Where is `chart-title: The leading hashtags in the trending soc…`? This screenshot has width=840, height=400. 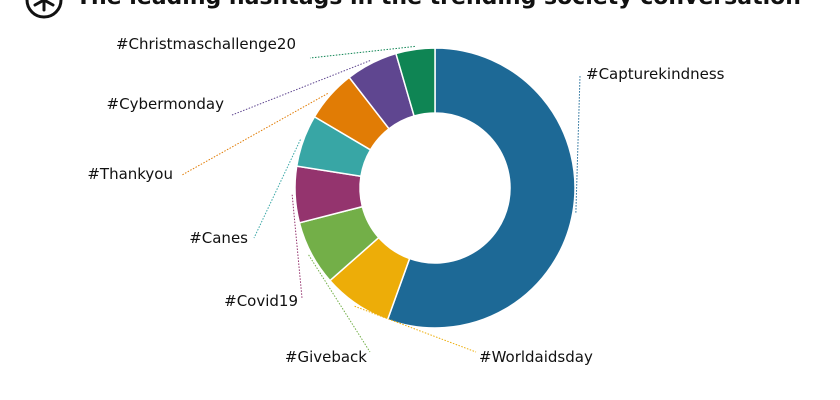 chart-title: The leading hashtags in the trending soc… is located at coordinates (438, 5).